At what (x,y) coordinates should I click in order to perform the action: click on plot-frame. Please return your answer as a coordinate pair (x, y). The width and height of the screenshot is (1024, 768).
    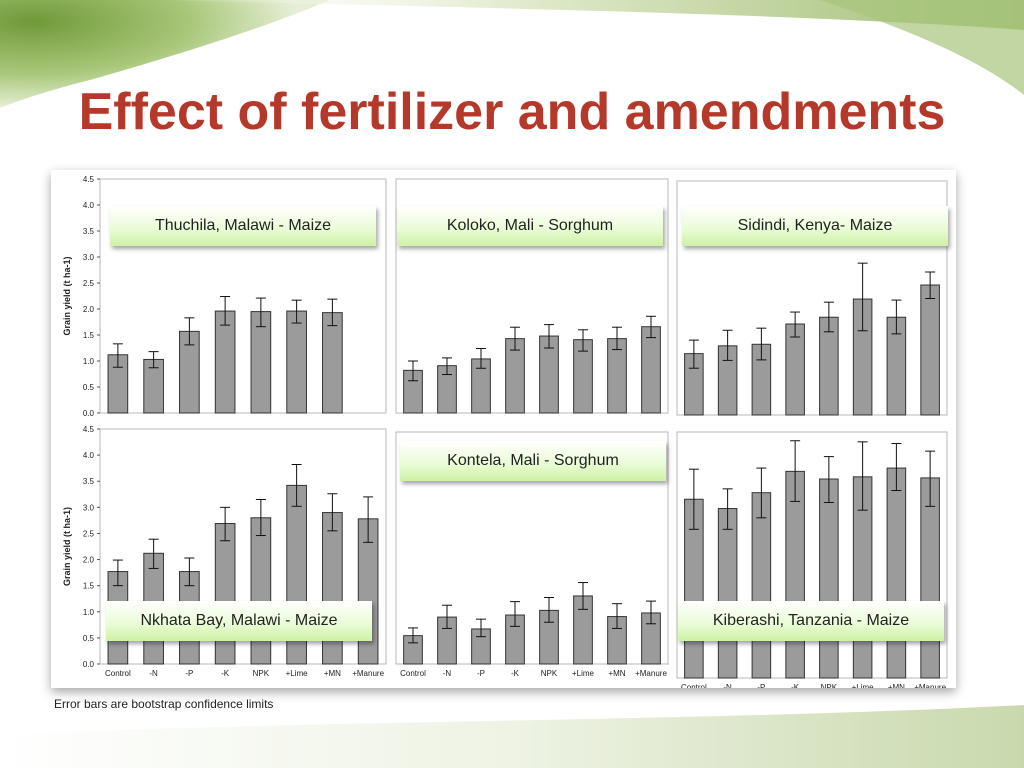
    Looking at the image, I should click on (812, 555).